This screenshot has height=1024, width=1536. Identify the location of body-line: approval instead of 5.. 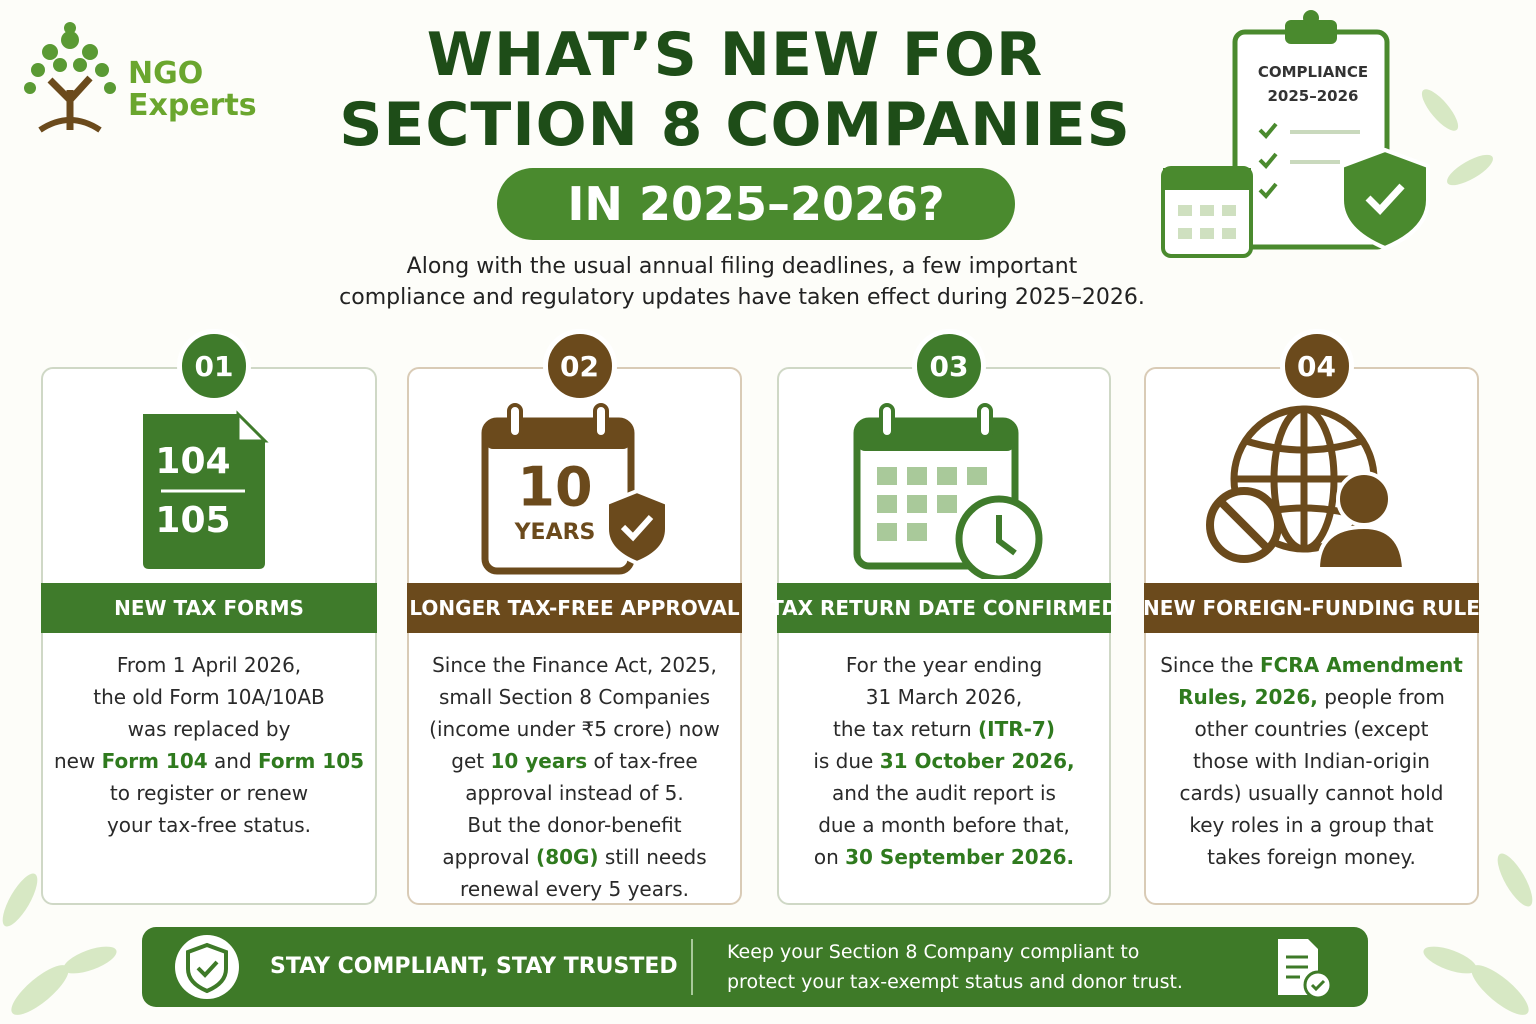
(574, 793).